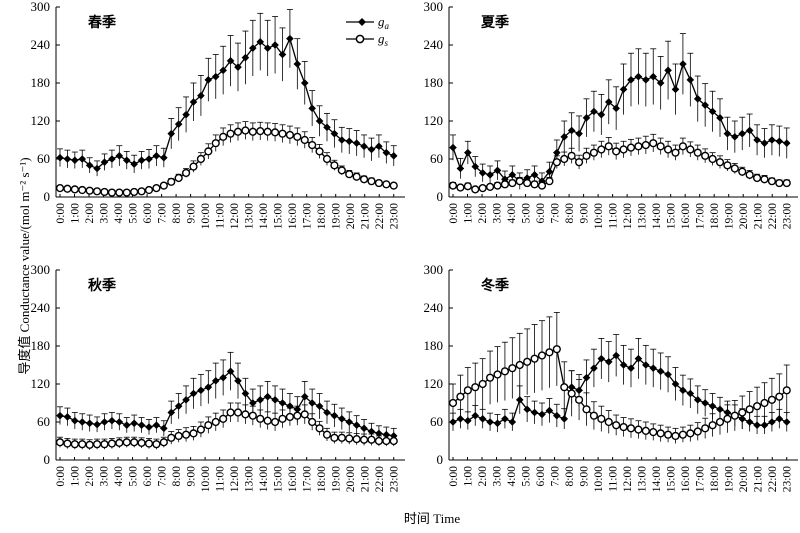 This screenshot has height=533, width=800. I want to click on y-tick-label-summer: 120, so click(434, 120).